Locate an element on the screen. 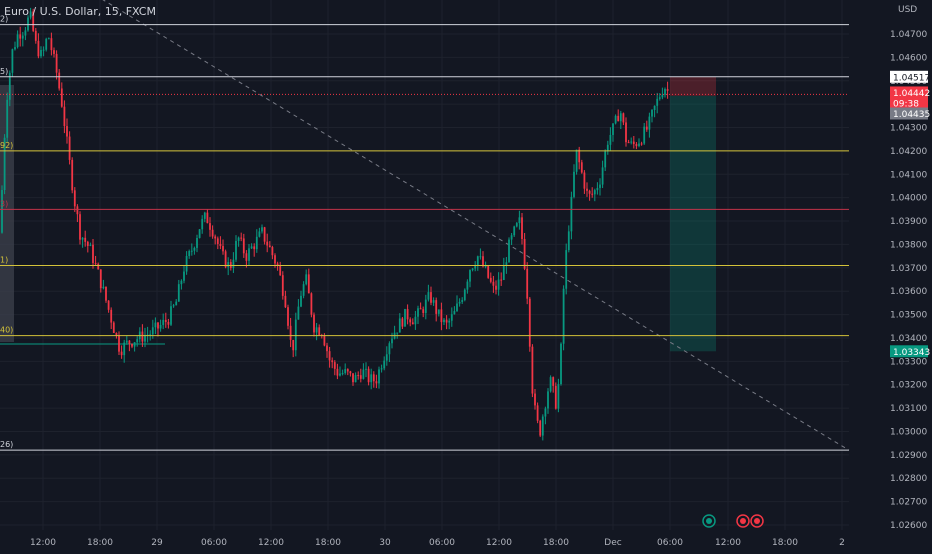 The height and width of the screenshot is (554, 932). y-tick-label: 1.03100 is located at coordinates (908, 409).